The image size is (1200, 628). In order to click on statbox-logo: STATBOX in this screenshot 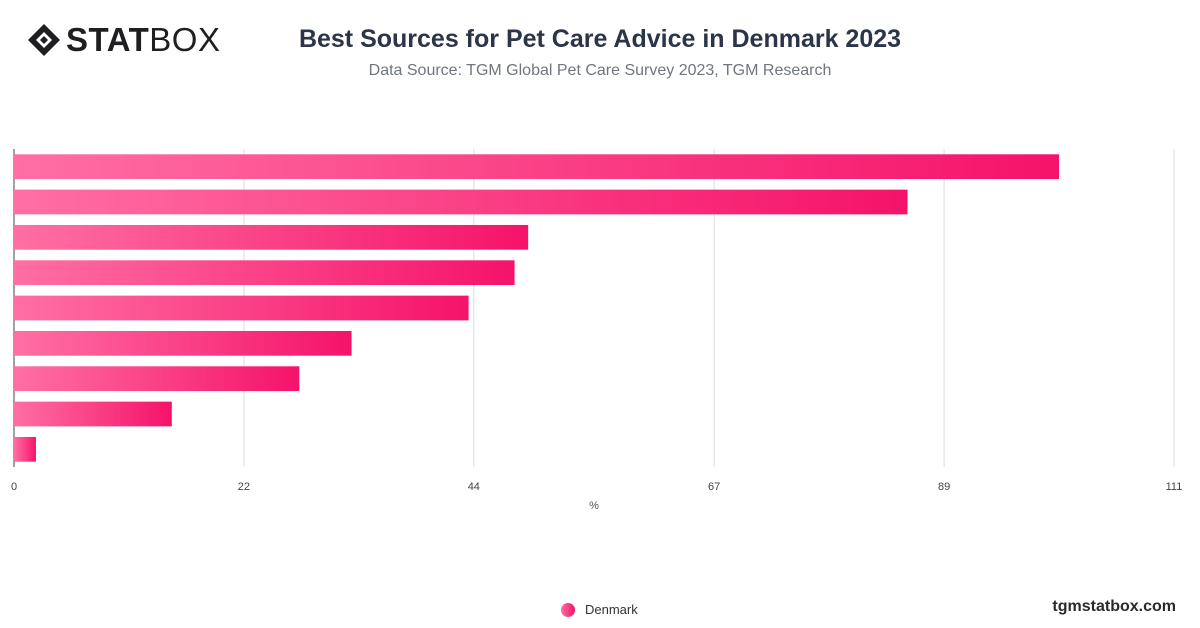, I will do `click(123, 40)`.